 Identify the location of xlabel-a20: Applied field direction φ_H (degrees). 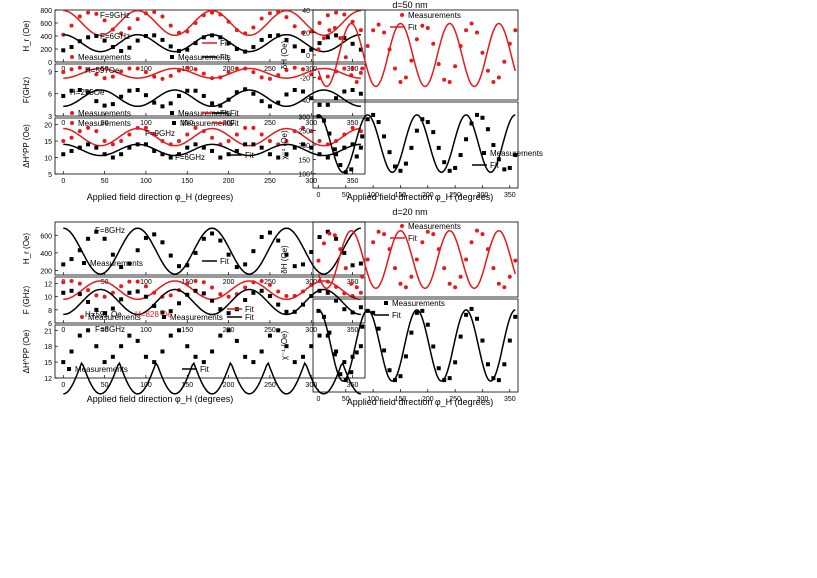
(160, 399).